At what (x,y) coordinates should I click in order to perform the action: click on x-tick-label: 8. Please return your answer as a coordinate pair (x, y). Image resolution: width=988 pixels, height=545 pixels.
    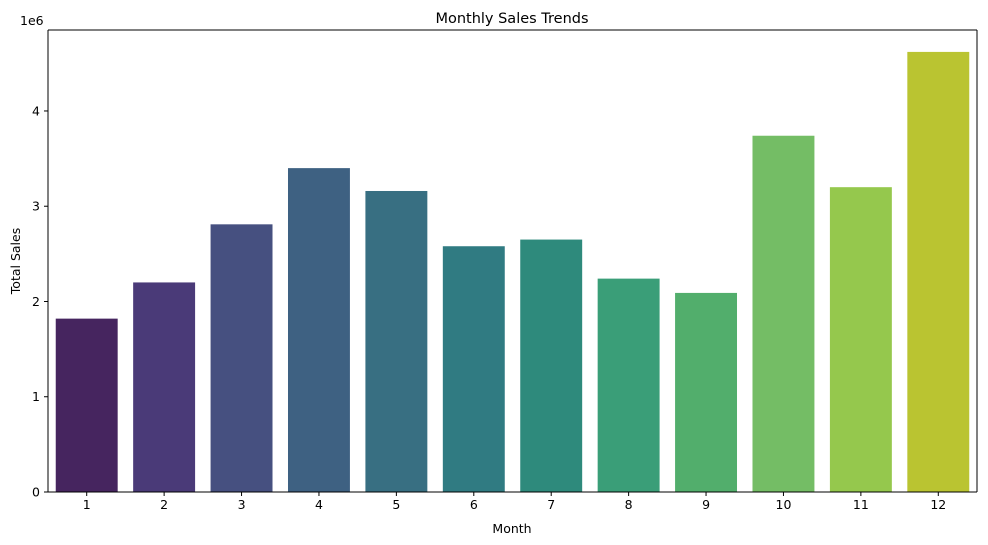
    Looking at the image, I should click on (629, 504).